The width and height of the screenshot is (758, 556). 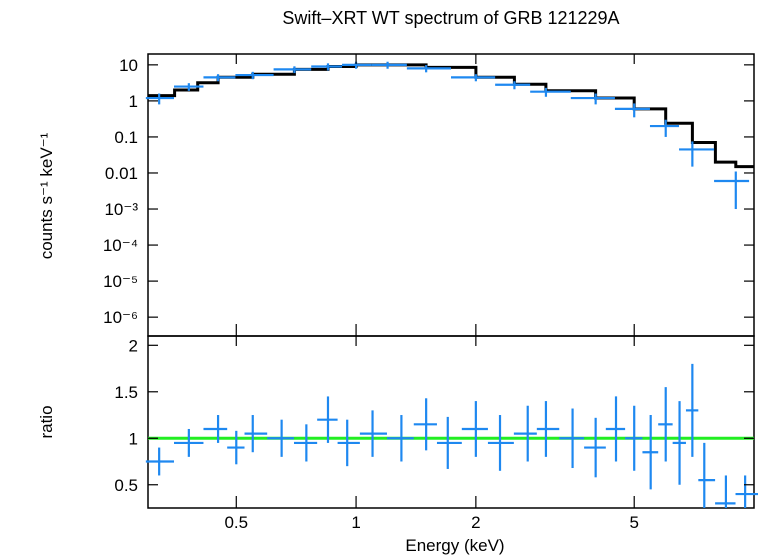 What do you see at coordinates (133, 345) in the screenshot?
I see `ratio-y-tick-label: 2` at bounding box center [133, 345].